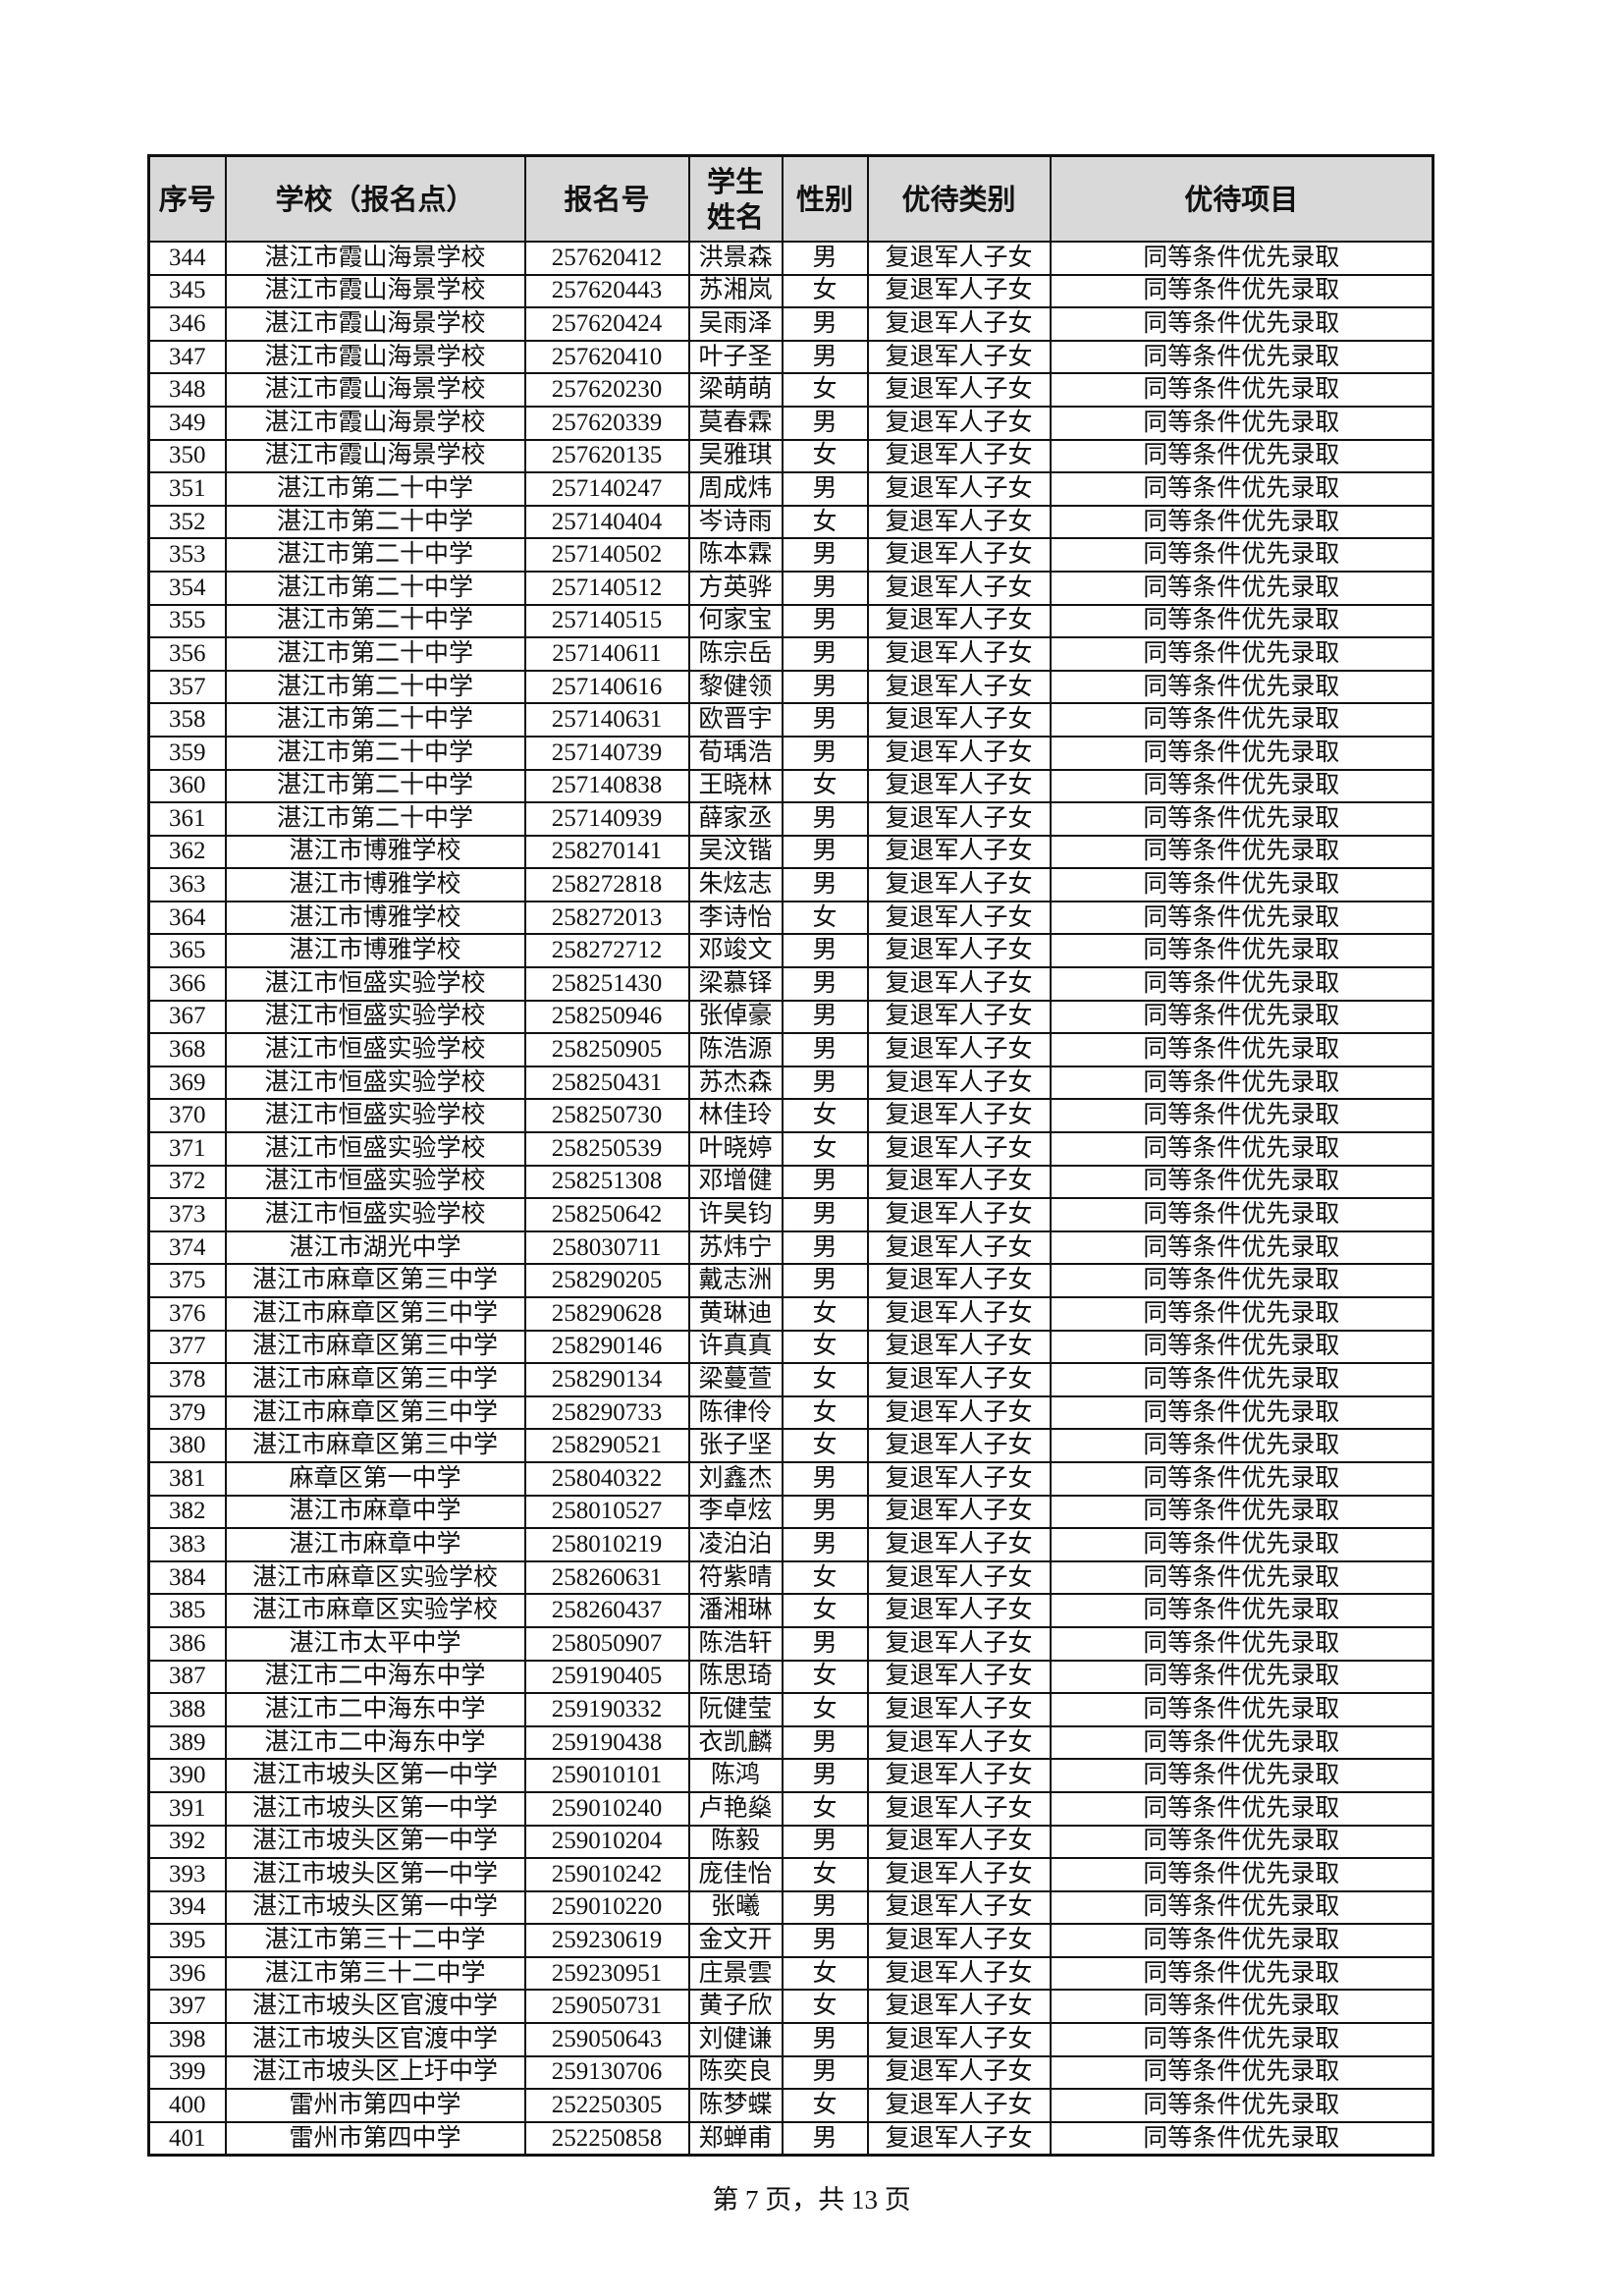 The image size is (1623, 2296). I want to click on school-cell: 湛江市坡头区第一中学, so click(375, 1907).